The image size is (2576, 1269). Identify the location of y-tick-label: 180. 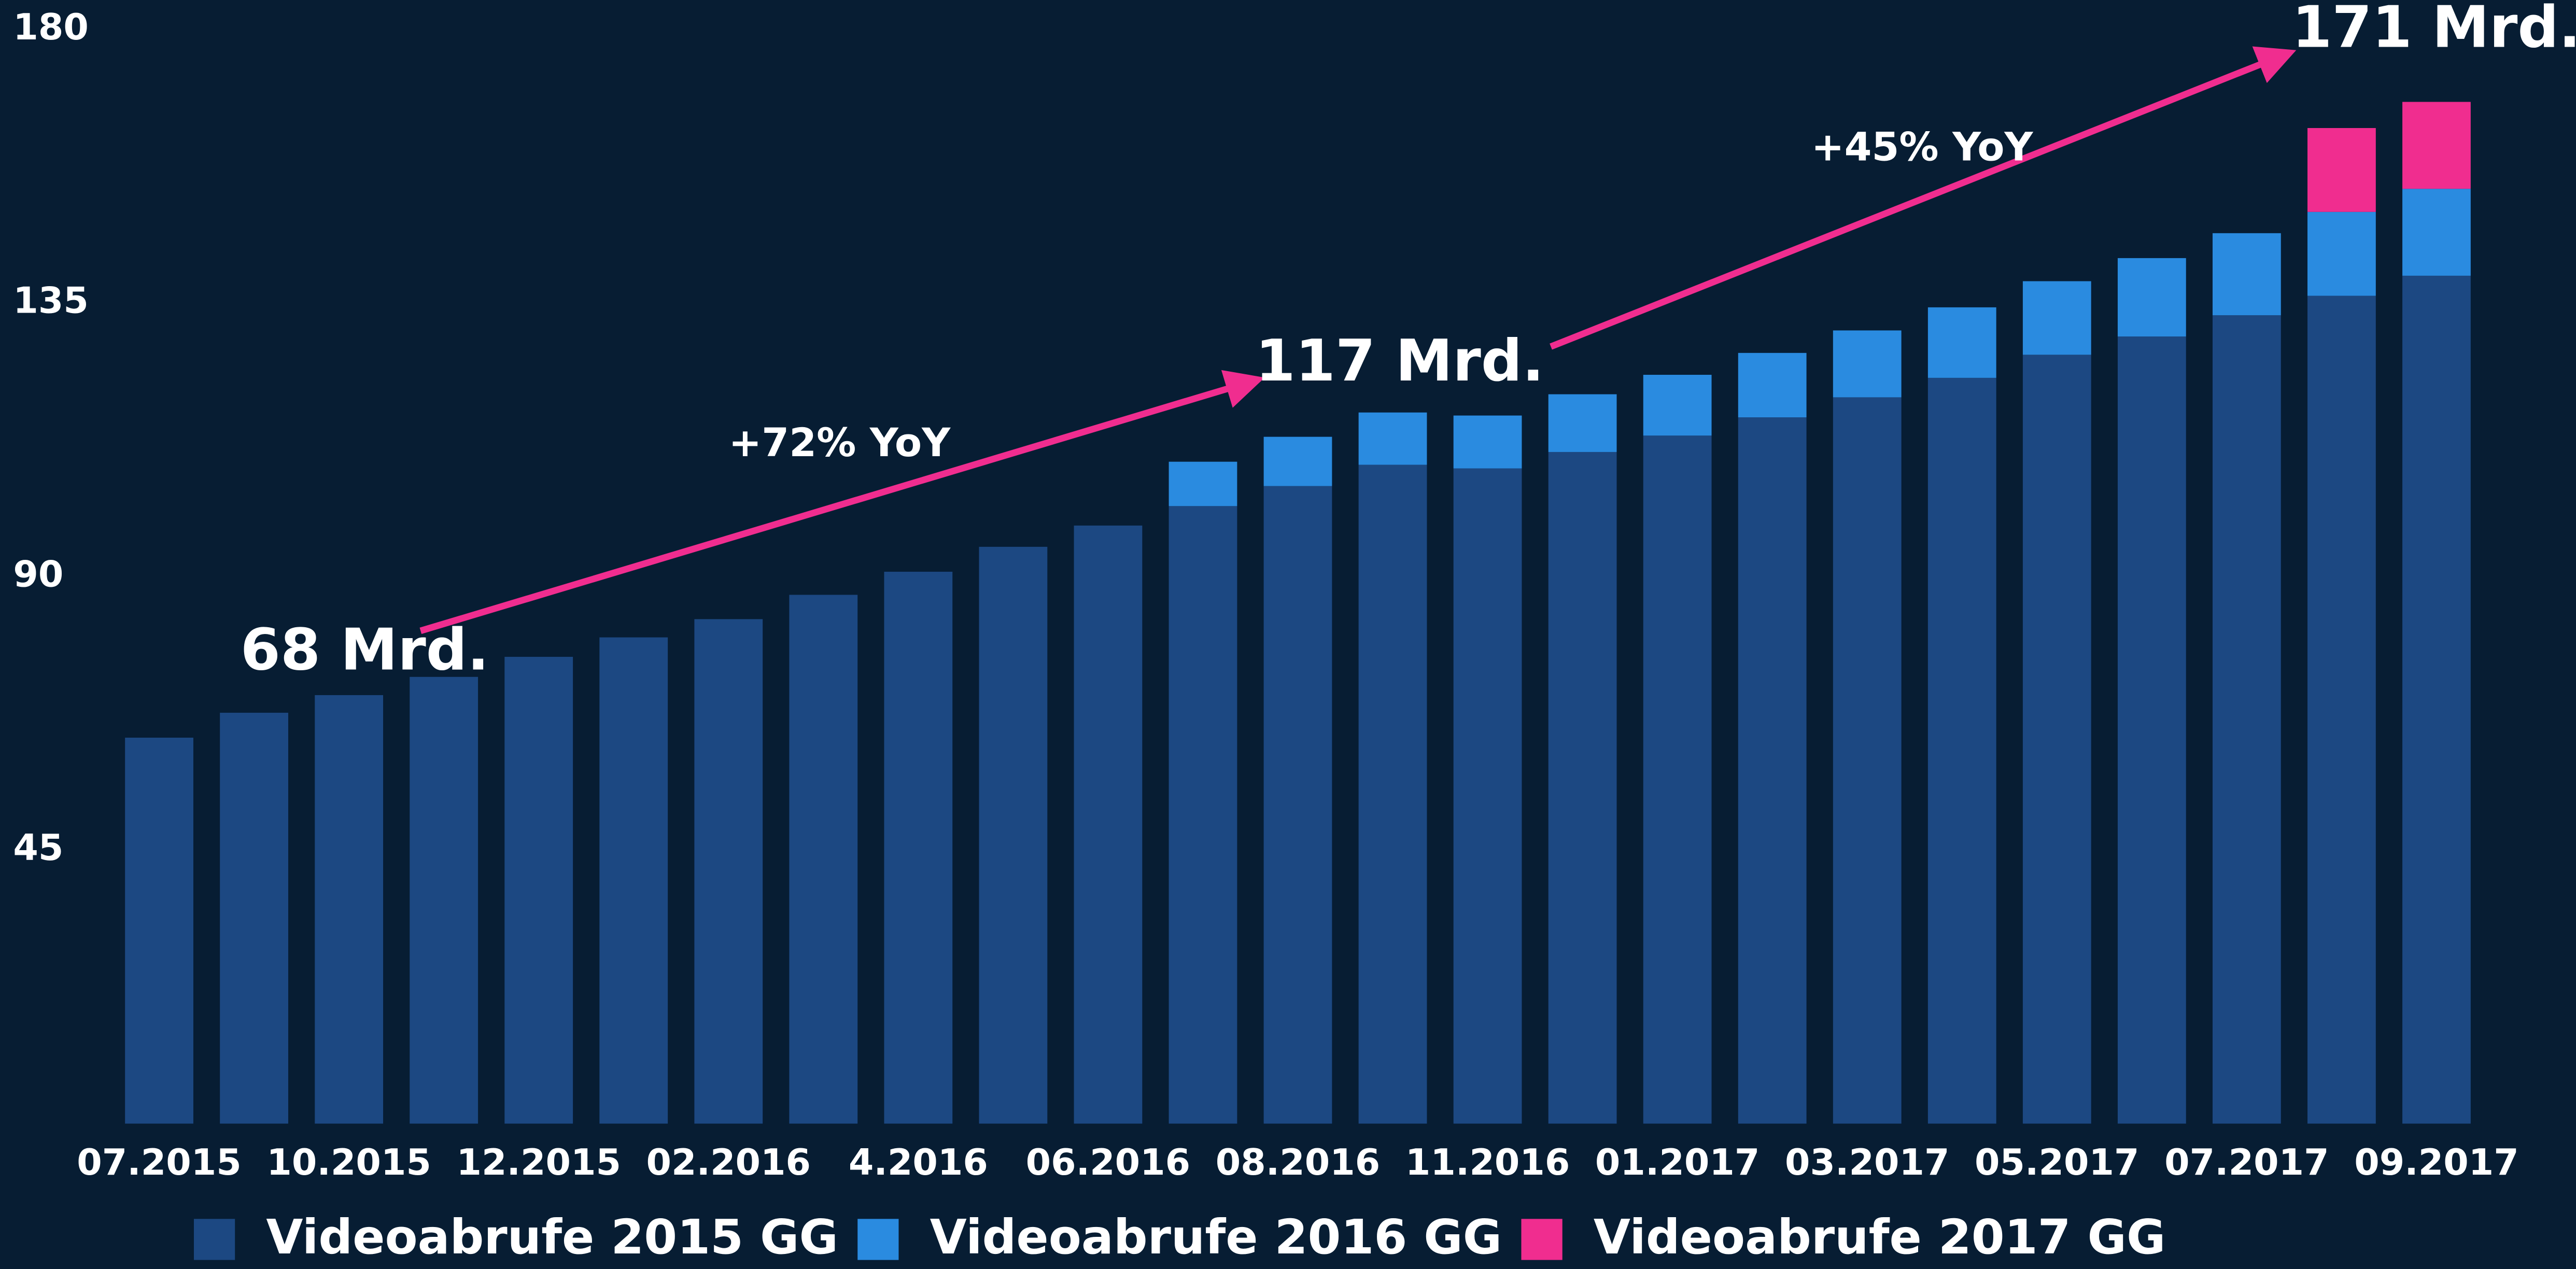
(51, 27).